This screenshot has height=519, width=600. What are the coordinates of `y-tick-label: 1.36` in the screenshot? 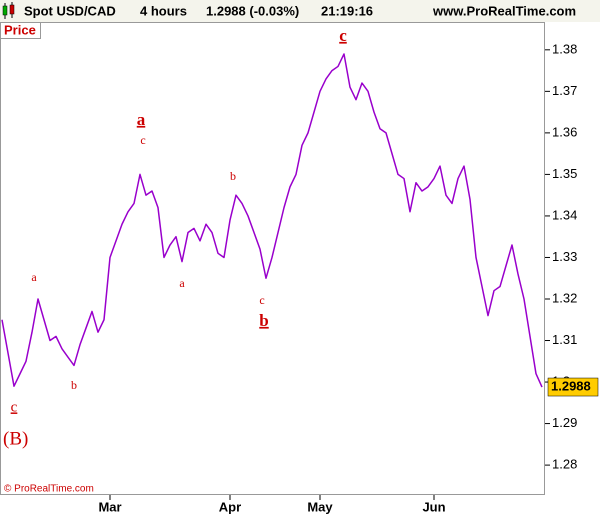 It's located at (564, 131).